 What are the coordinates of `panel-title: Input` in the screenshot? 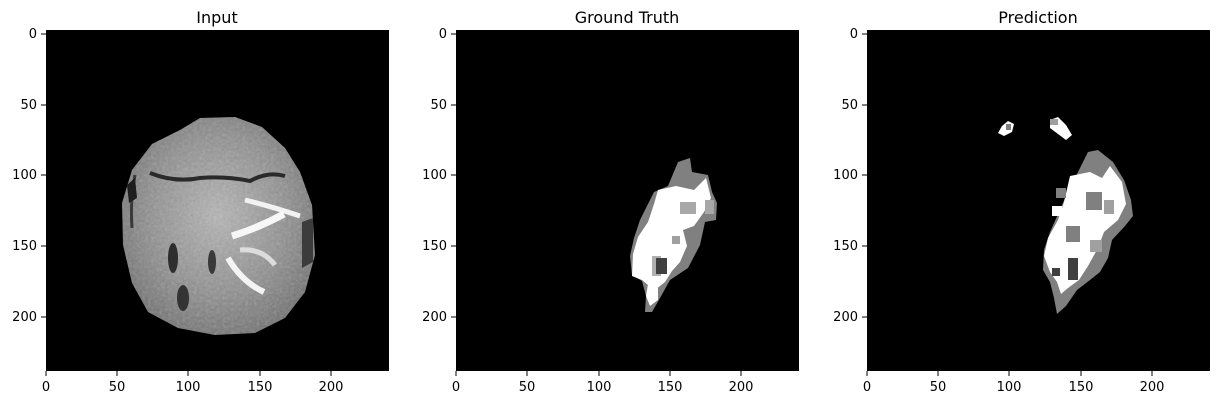 It's located at (216, 17).